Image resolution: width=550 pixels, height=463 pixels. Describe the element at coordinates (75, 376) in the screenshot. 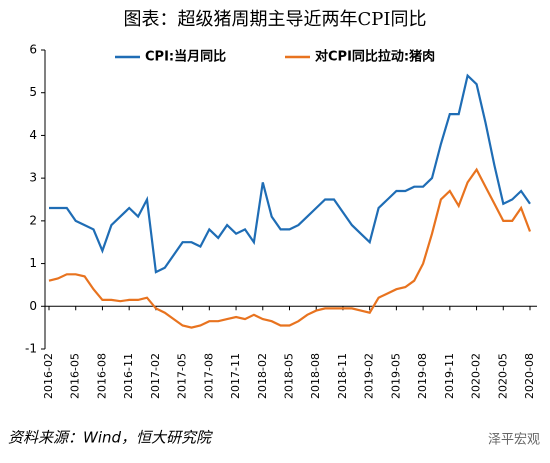

I see `x-tick-label: 2016-05` at that location.